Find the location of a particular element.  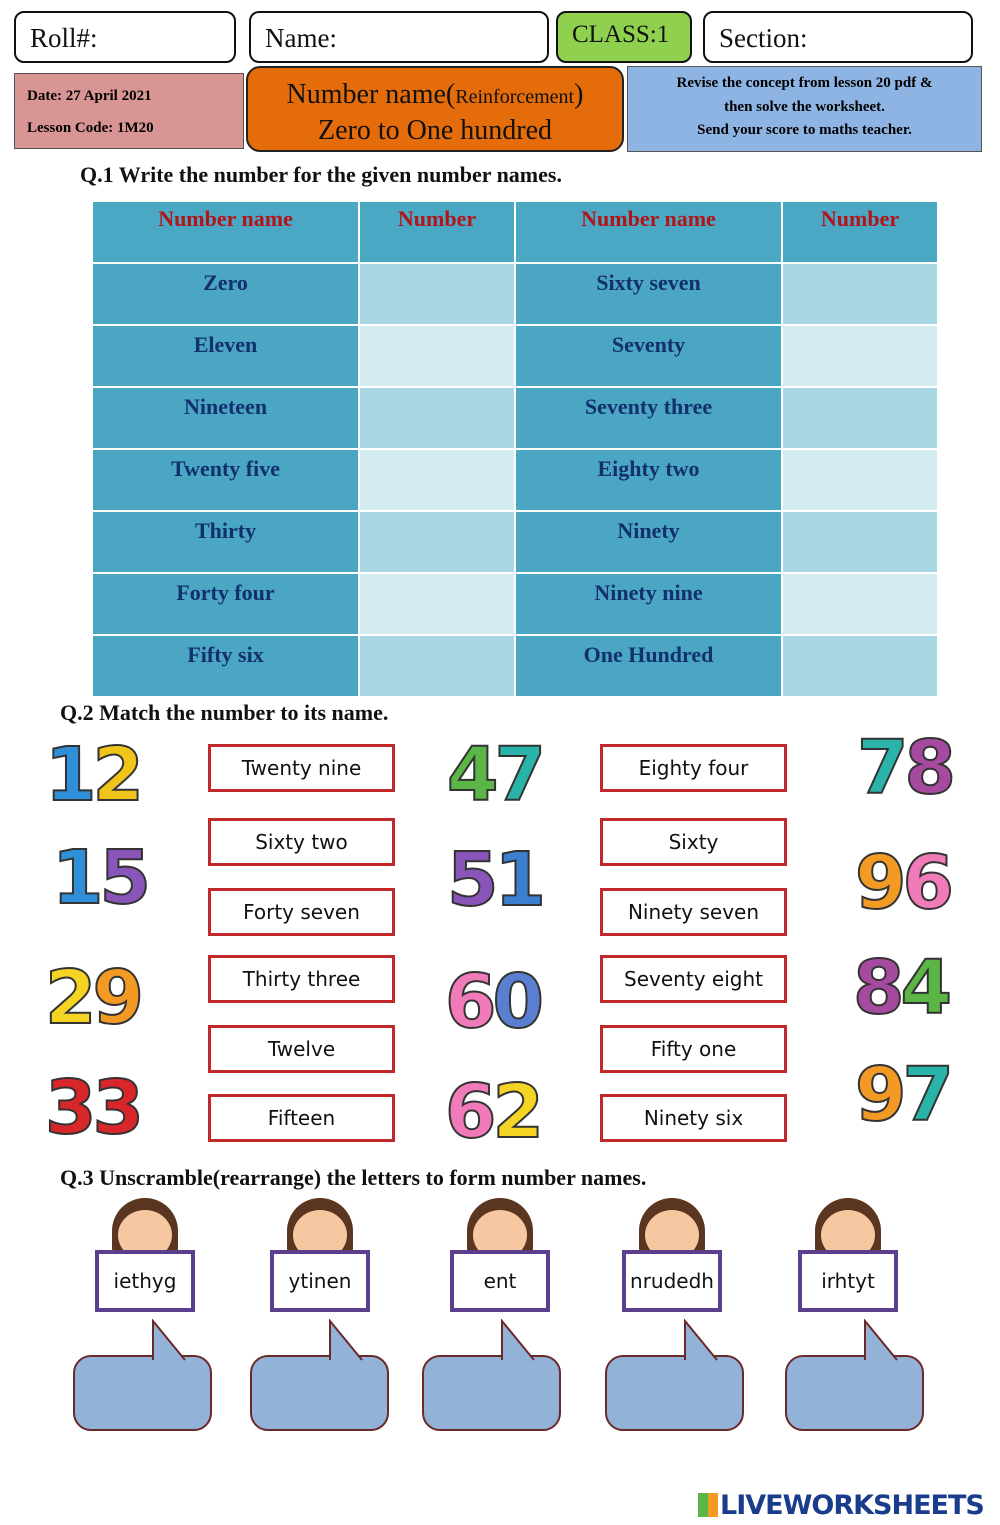

scrambled-word: irhtyt is located at coordinates (848, 1281).